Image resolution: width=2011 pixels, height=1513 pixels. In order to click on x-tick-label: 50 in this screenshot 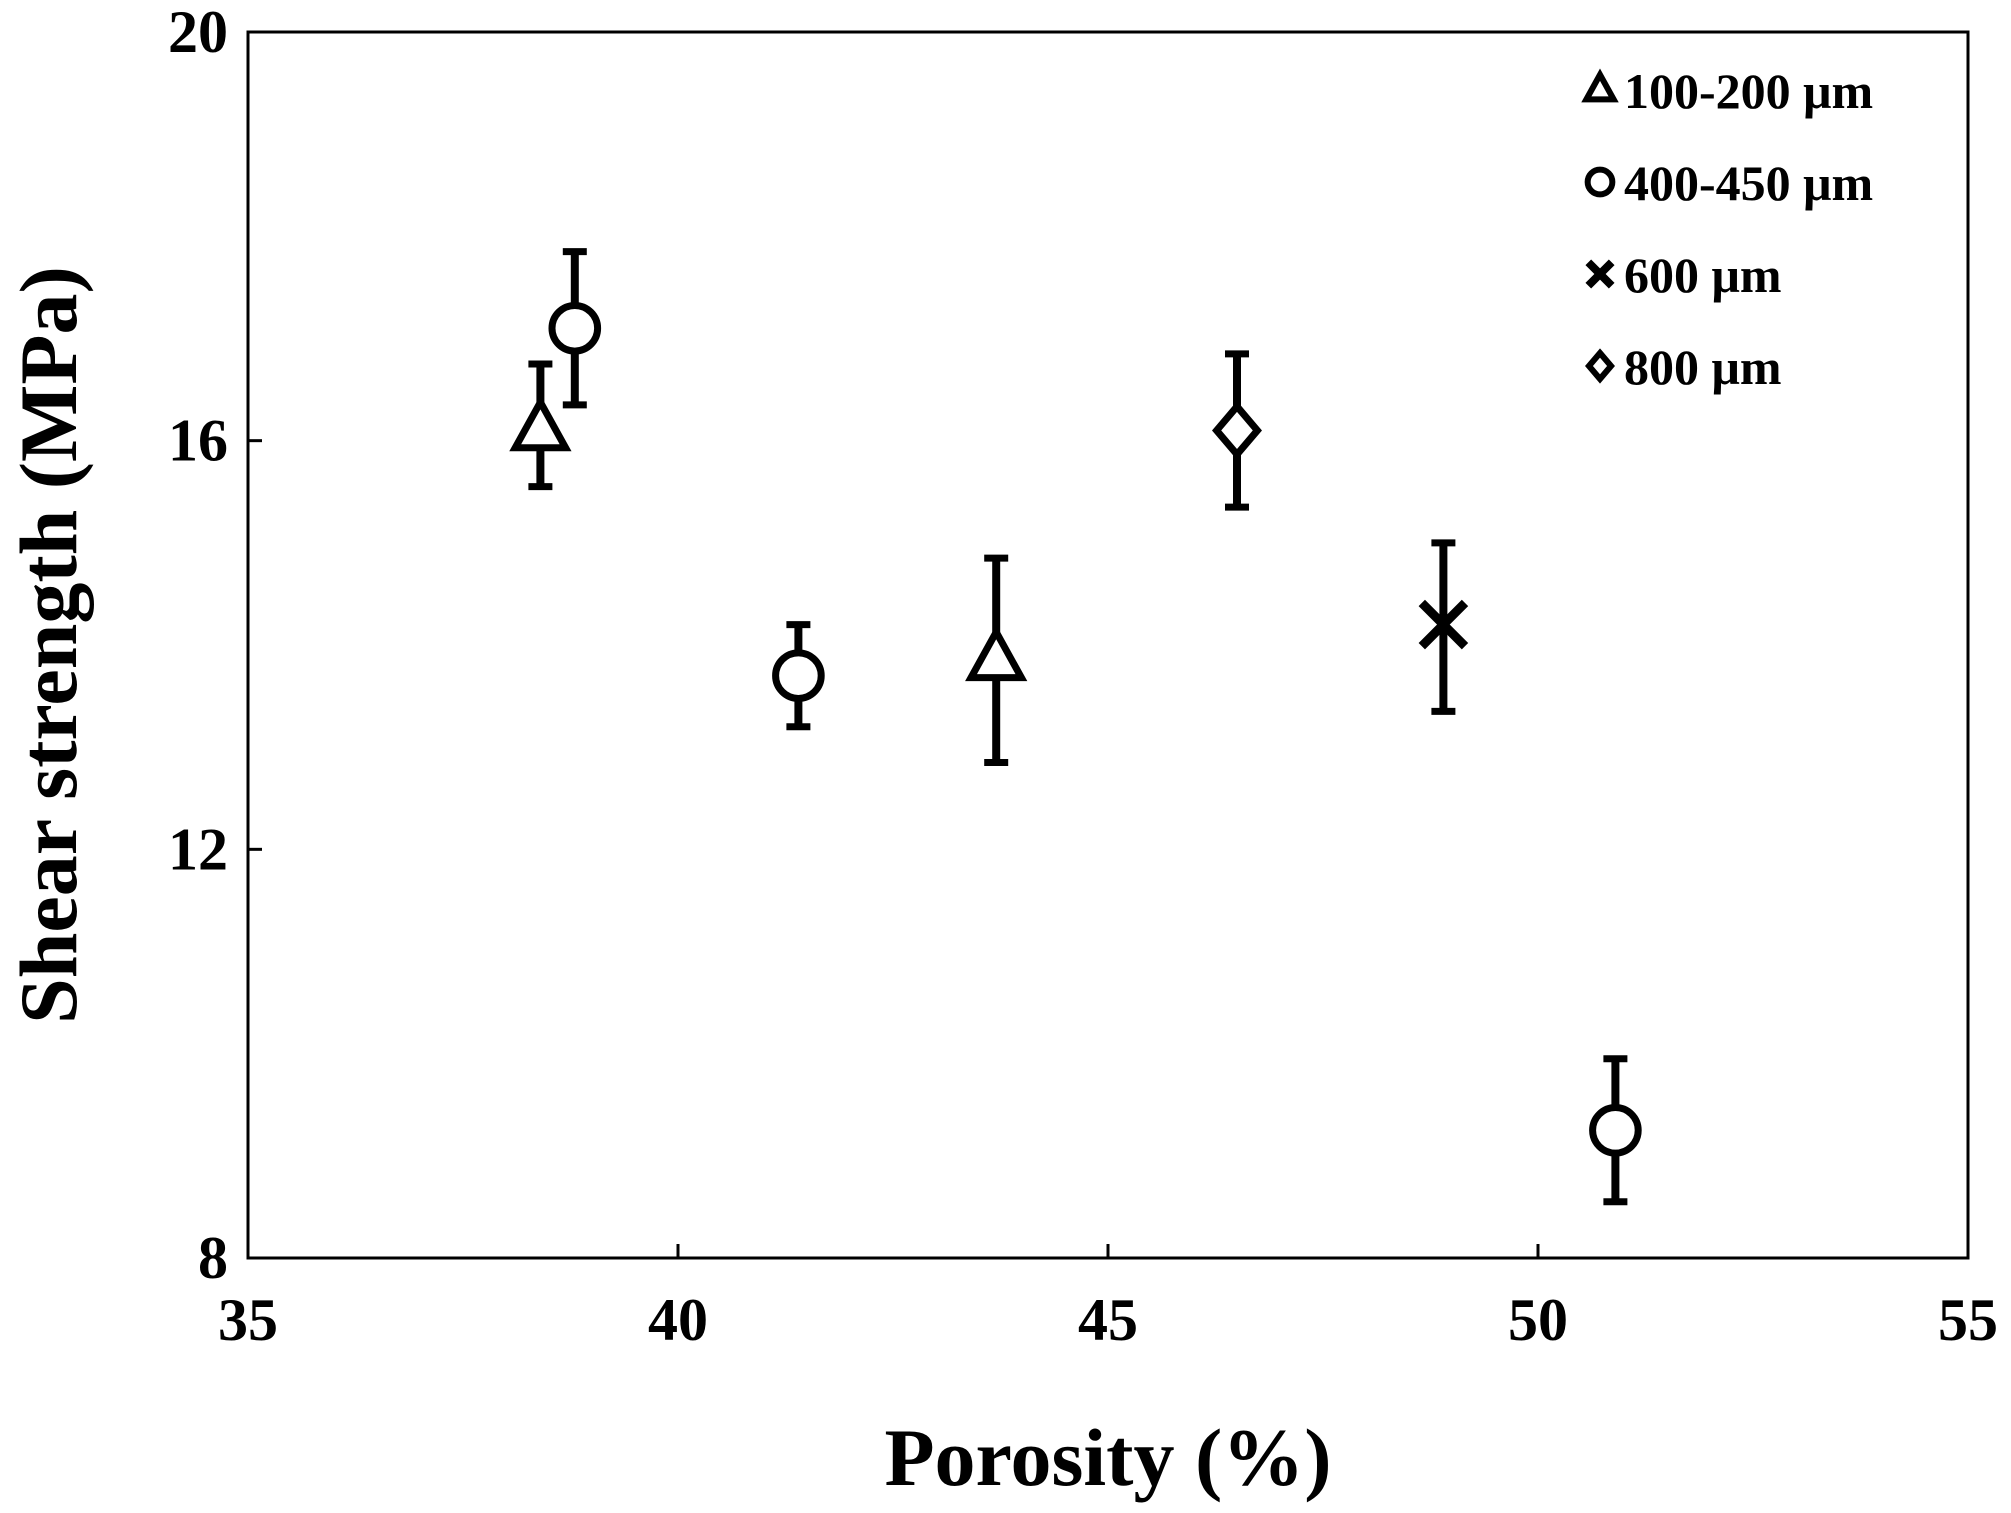, I will do `click(1538, 1320)`.